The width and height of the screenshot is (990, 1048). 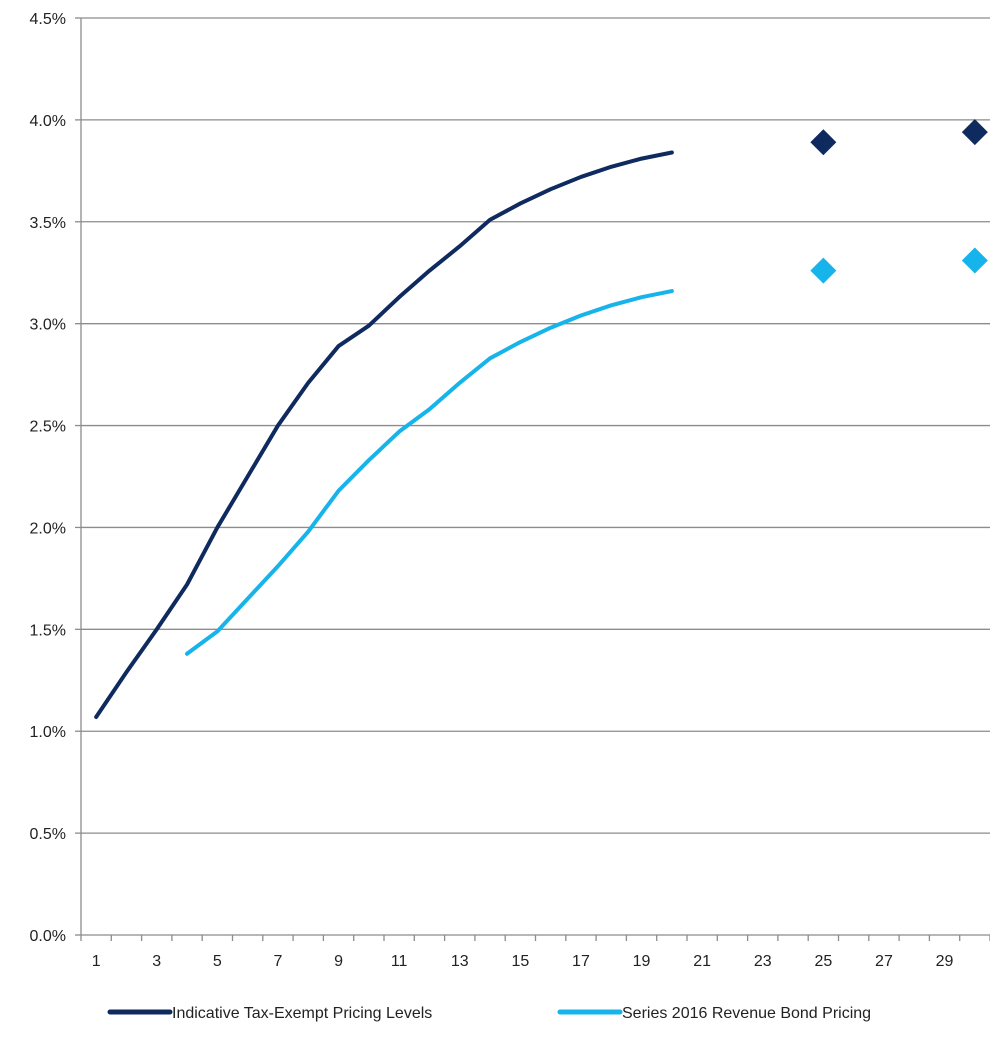 What do you see at coordinates (48, 936) in the screenshot?
I see `y-tick-label: 0.0%` at bounding box center [48, 936].